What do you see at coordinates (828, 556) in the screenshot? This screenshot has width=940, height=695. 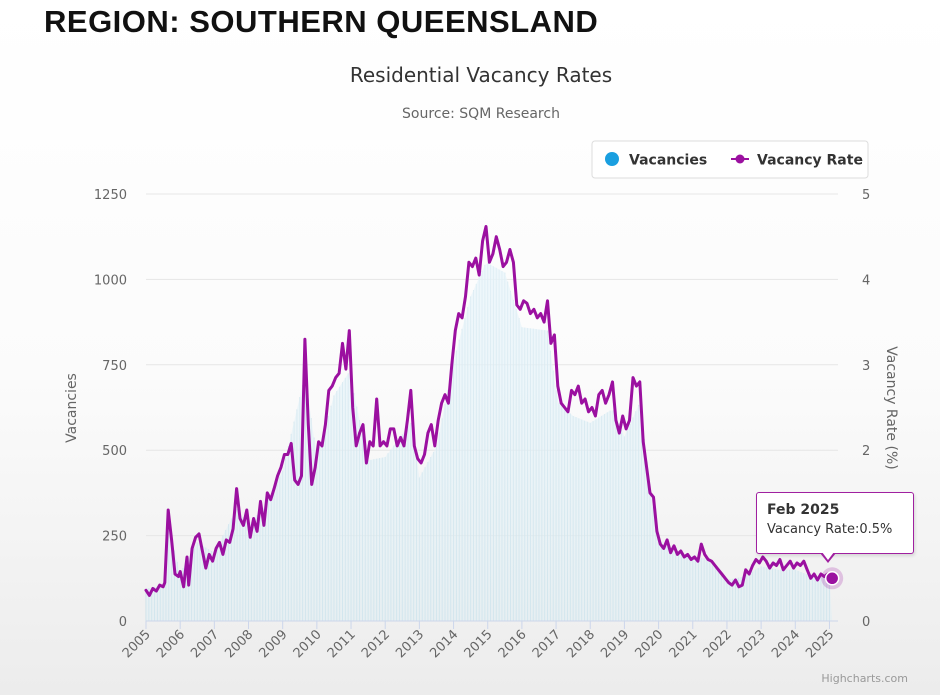 I see `tooltip-pointer-fill` at bounding box center [828, 556].